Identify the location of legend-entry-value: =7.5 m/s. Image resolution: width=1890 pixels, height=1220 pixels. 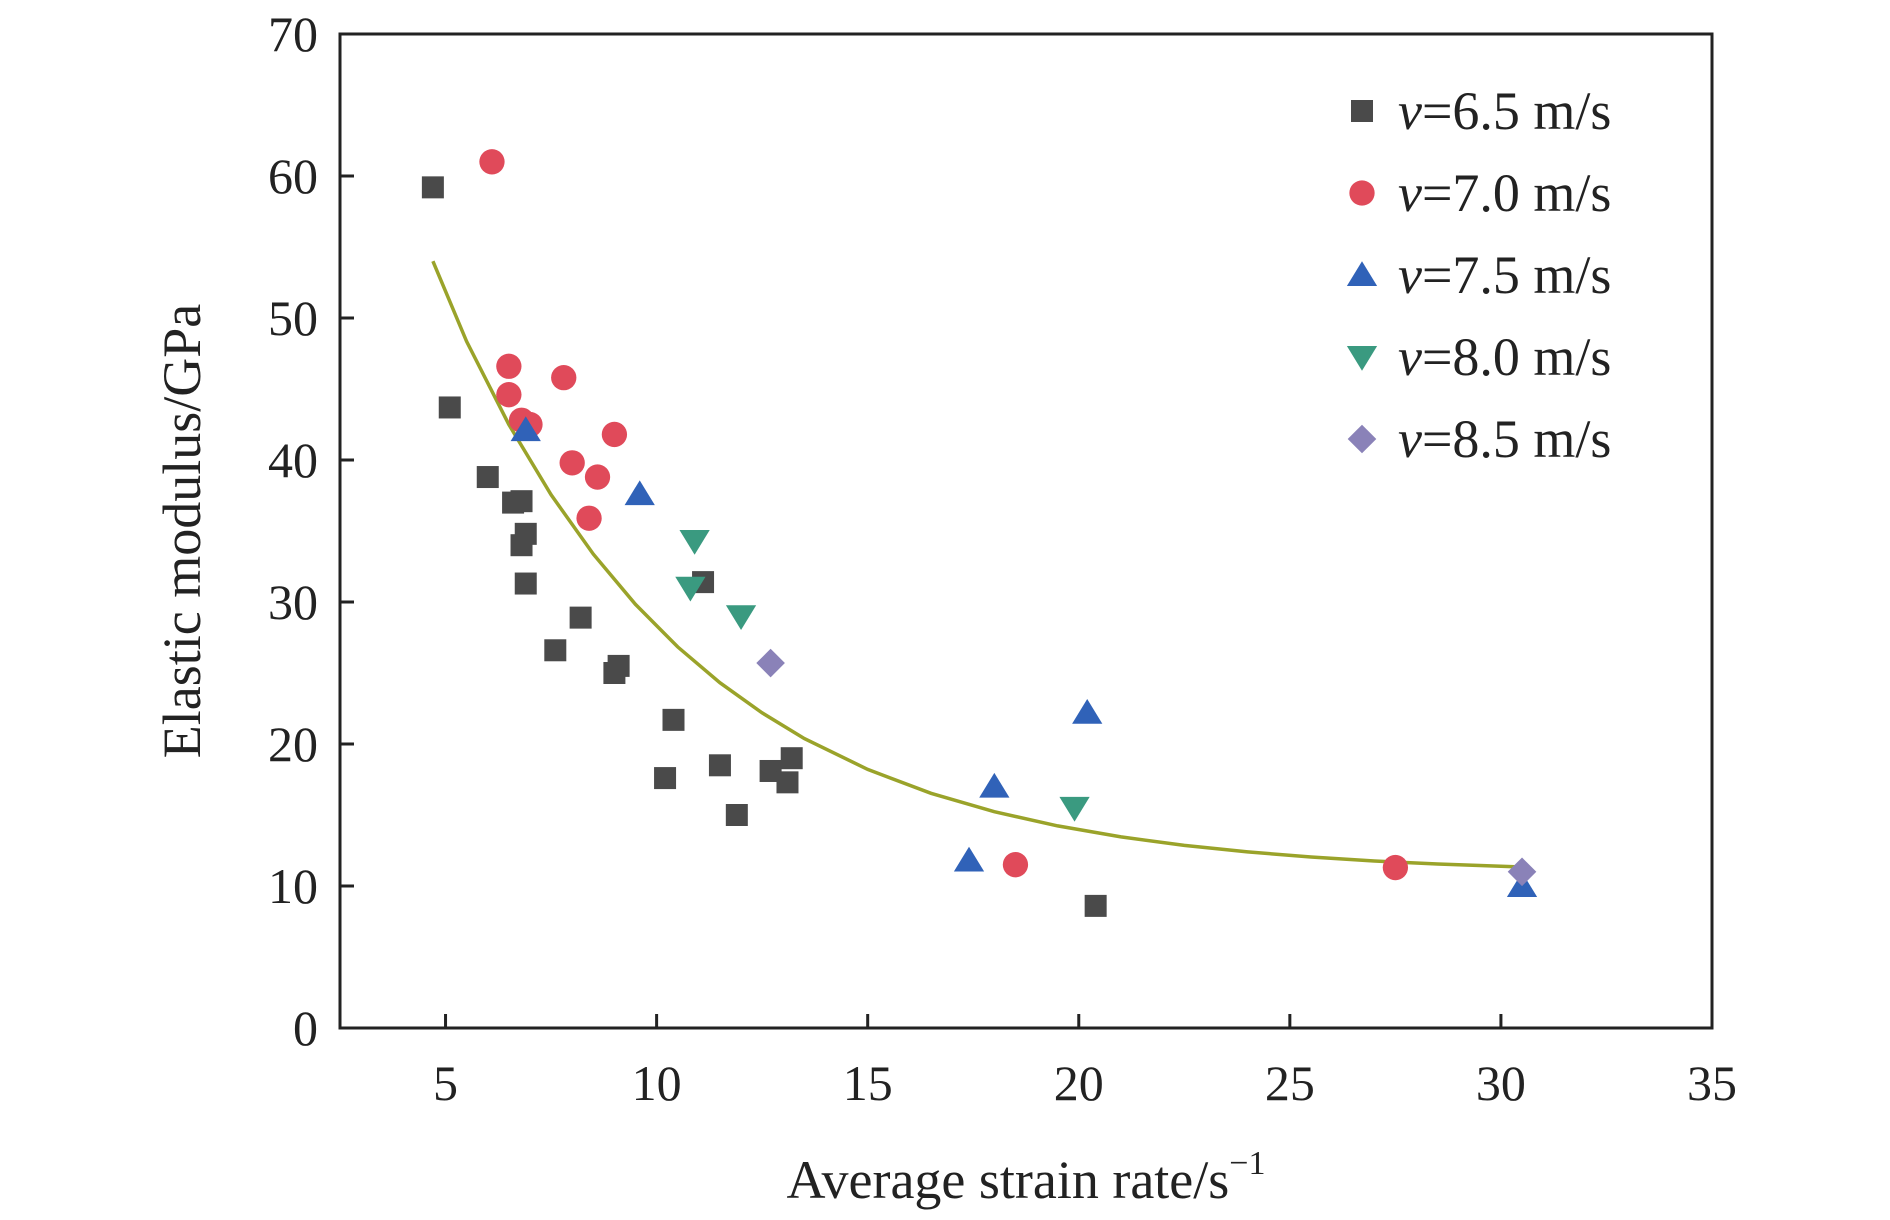
(1516, 275).